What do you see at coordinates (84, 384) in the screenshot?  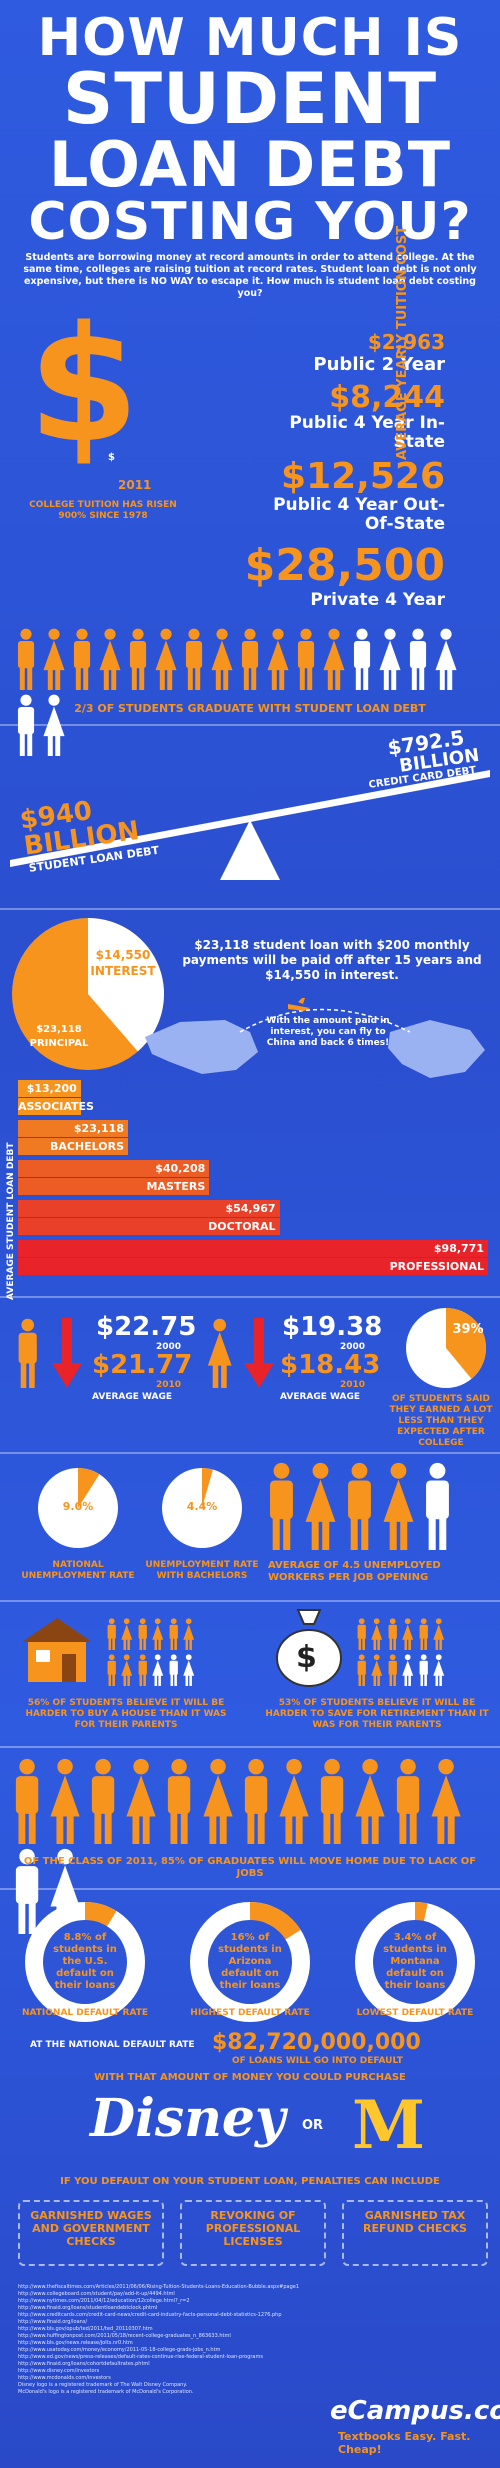 I see `big-dollar-icon: $` at bounding box center [84, 384].